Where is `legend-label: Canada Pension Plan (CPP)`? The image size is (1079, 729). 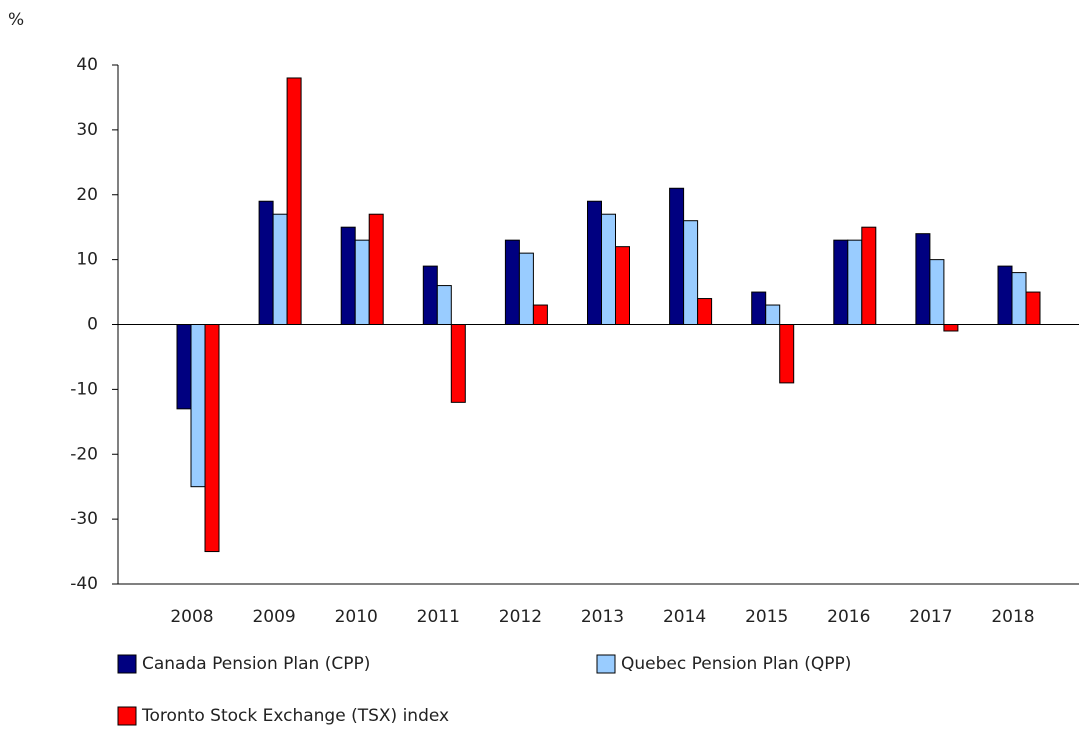
legend-label: Canada Pension Plan (CPP) is located at coordinates (256, 664).